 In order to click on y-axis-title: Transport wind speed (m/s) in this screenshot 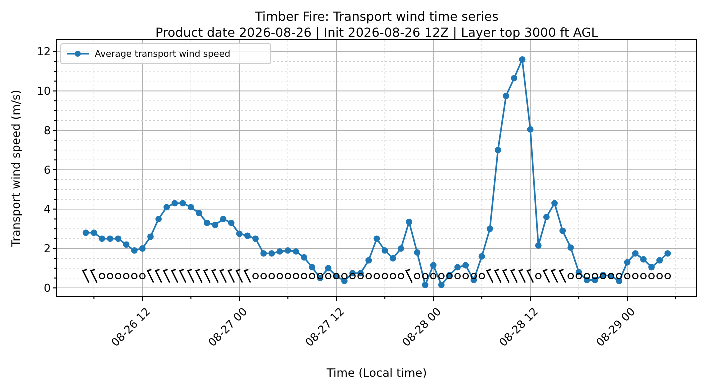, I will do `click(16, 169)`.